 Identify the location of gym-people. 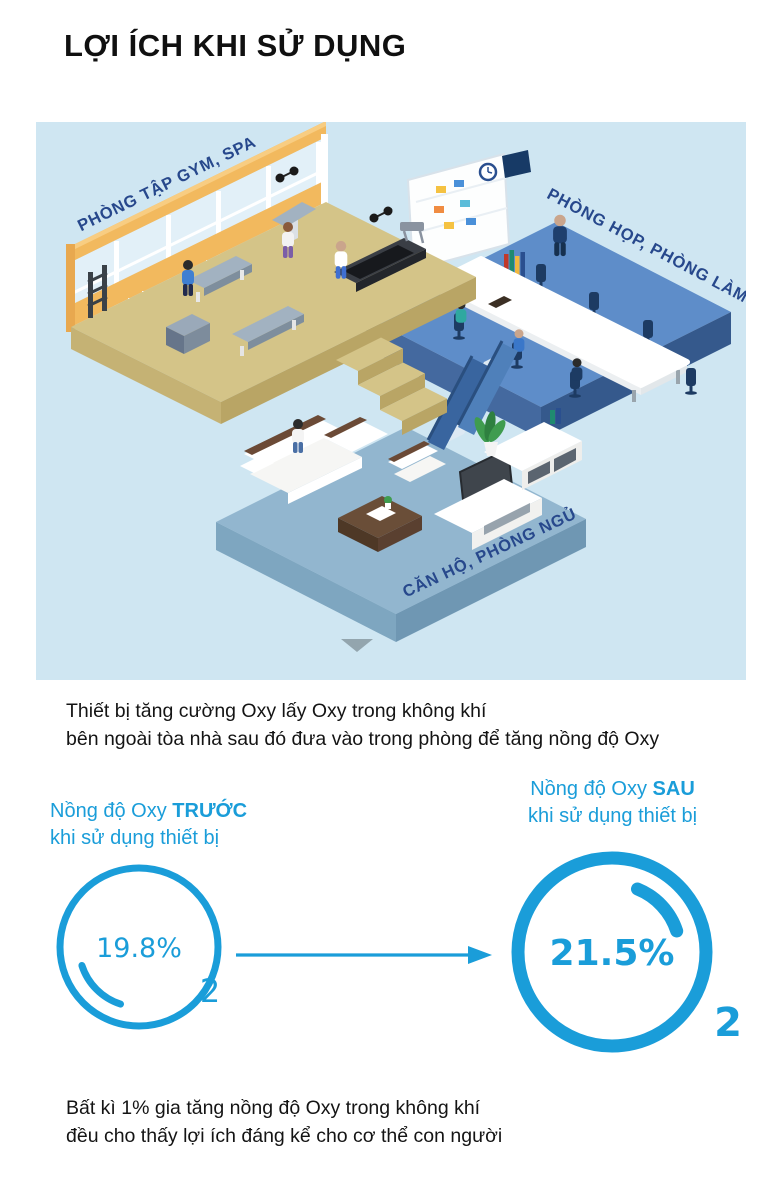
(265, 259).